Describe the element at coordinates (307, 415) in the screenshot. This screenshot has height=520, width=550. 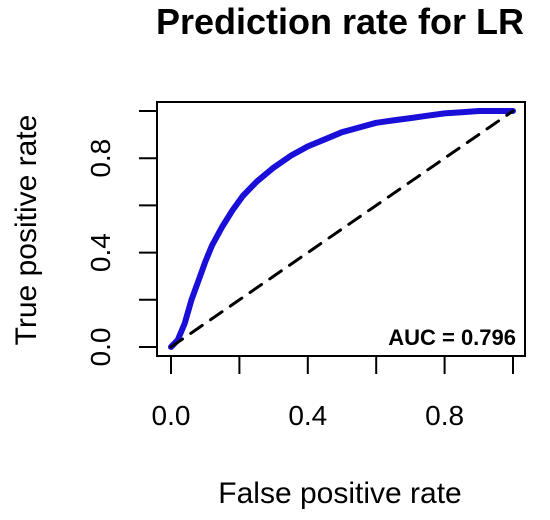
I see `x-tick-label: 0.4` at that location.